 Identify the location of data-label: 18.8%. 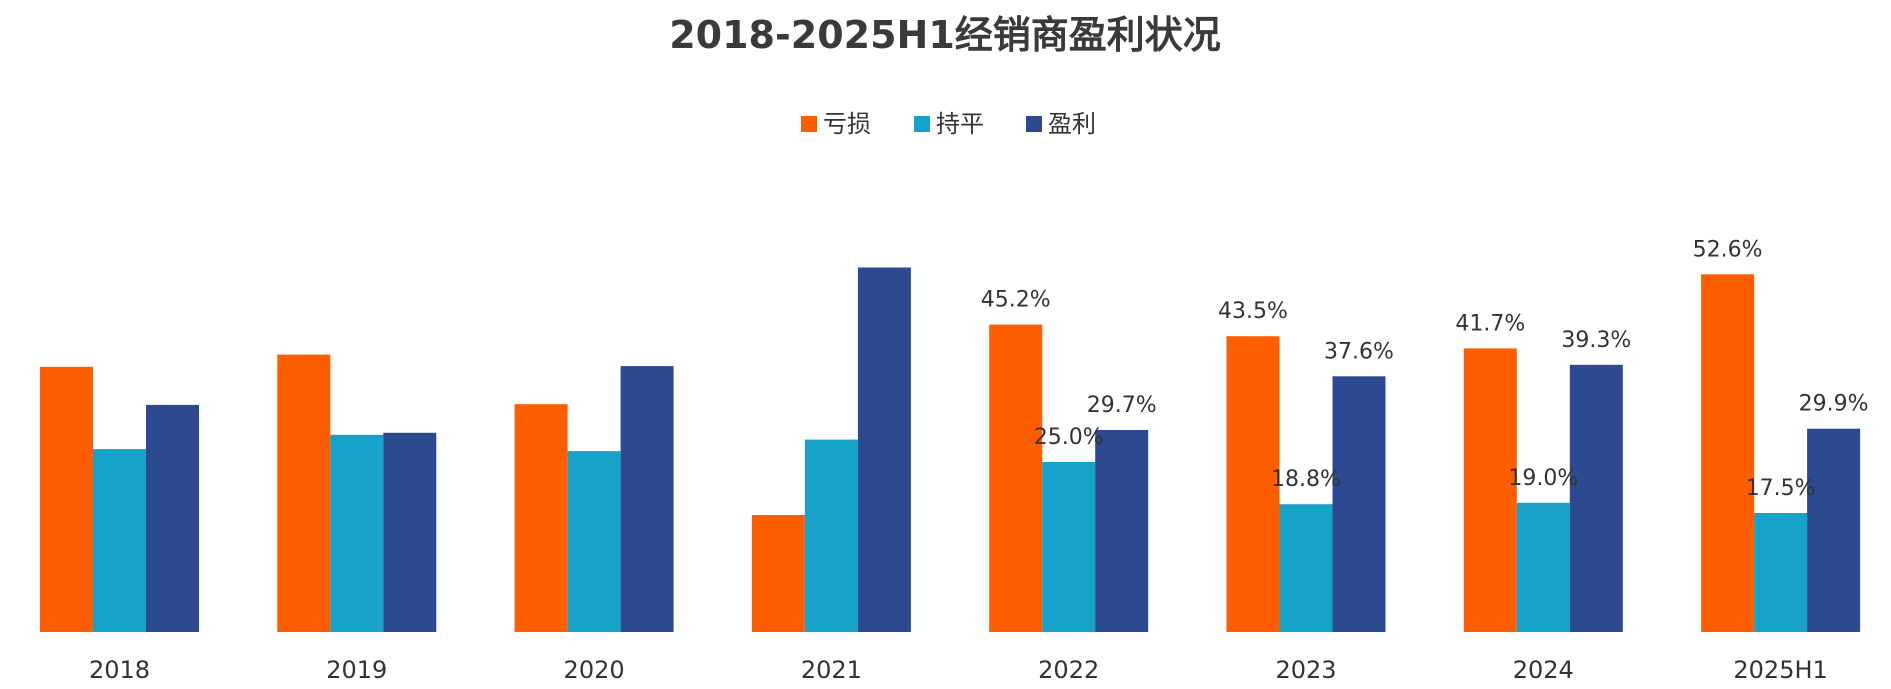
(1306, 479).